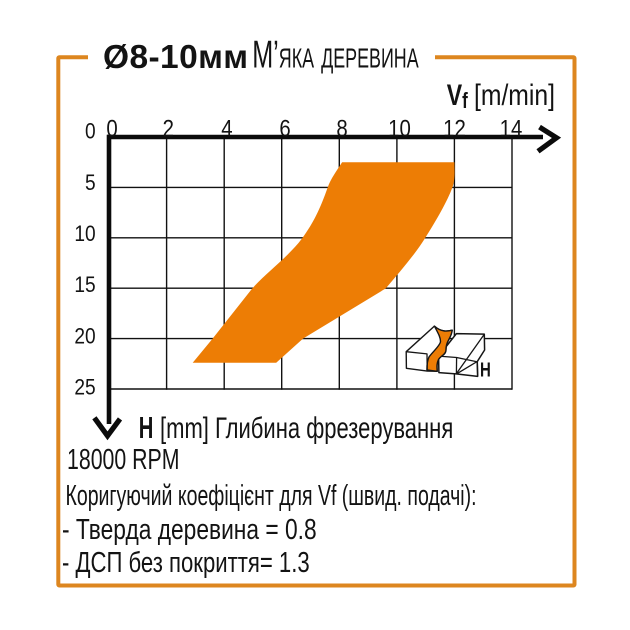 This screenshot has width=630, height=630. Describe the element at coordinates (226, 128) in the screenshot. I see `svg-text: 4` at that location.